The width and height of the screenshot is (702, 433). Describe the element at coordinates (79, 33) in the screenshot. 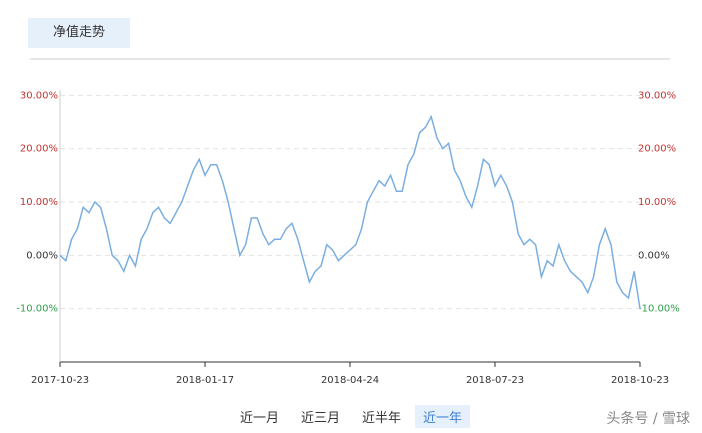

I see `tab: 净值走势` at that location.